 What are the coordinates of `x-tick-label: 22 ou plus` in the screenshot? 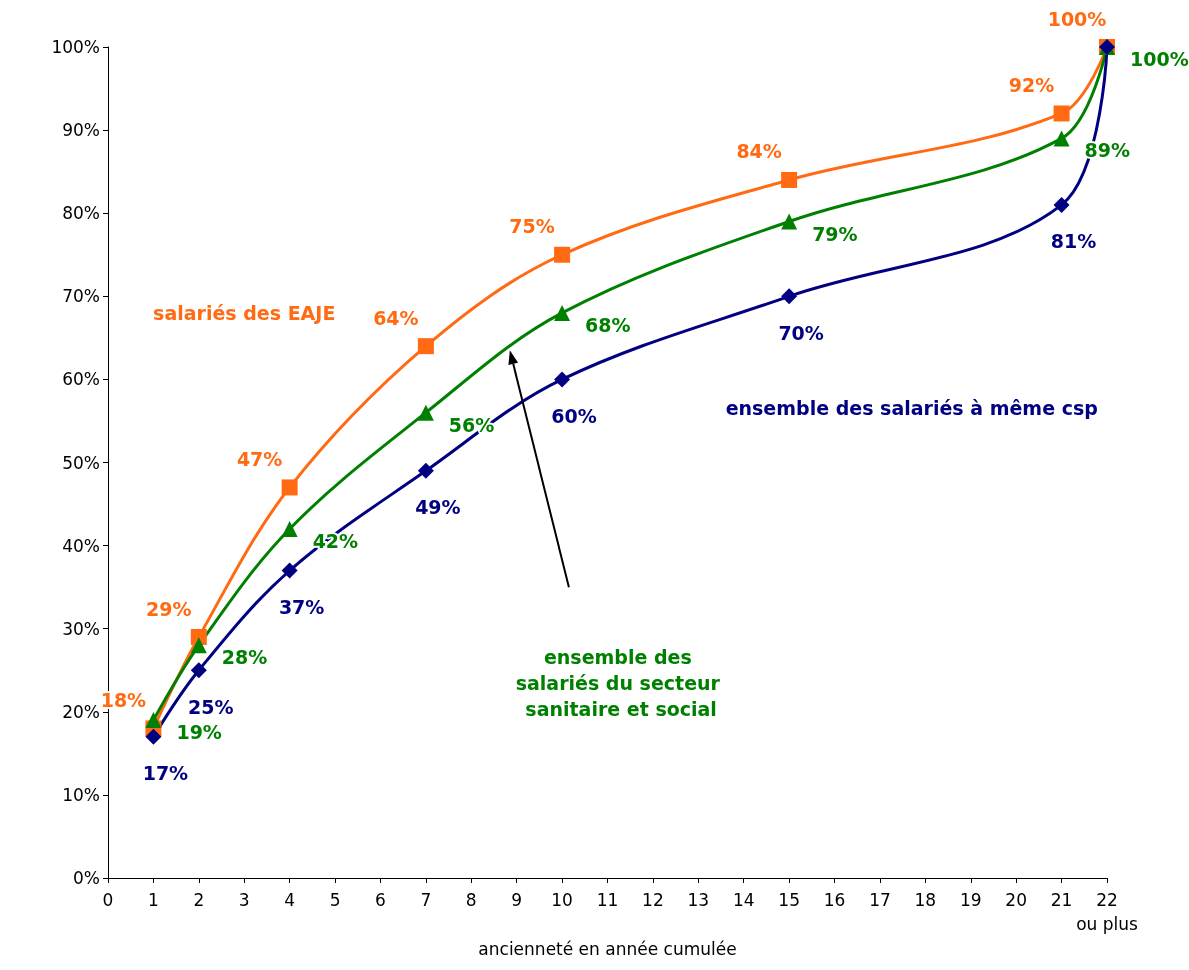 It's located at (1107, 912).